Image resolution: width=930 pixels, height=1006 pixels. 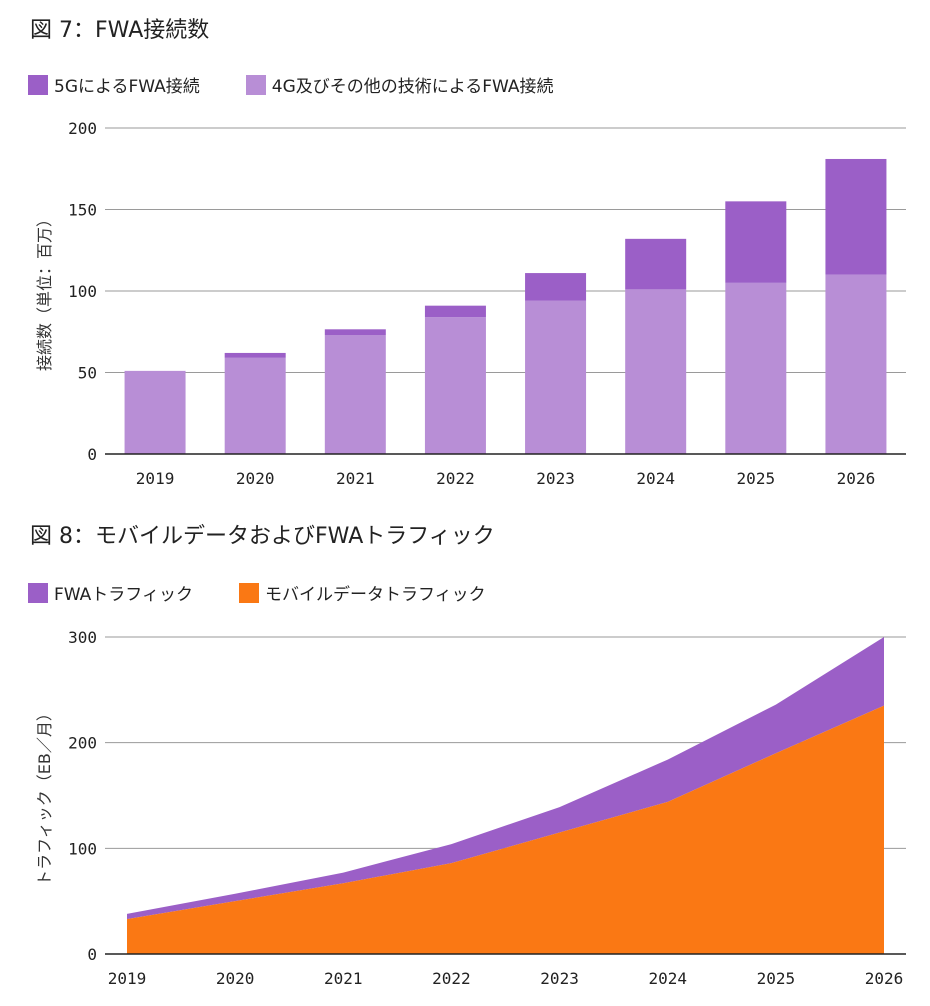 What do you see at coordinates (375, 595) in the screenshot?
I see `legend-label-mobile-traffic: モバイルデータトラフィック` at bounding box center [375, 595].